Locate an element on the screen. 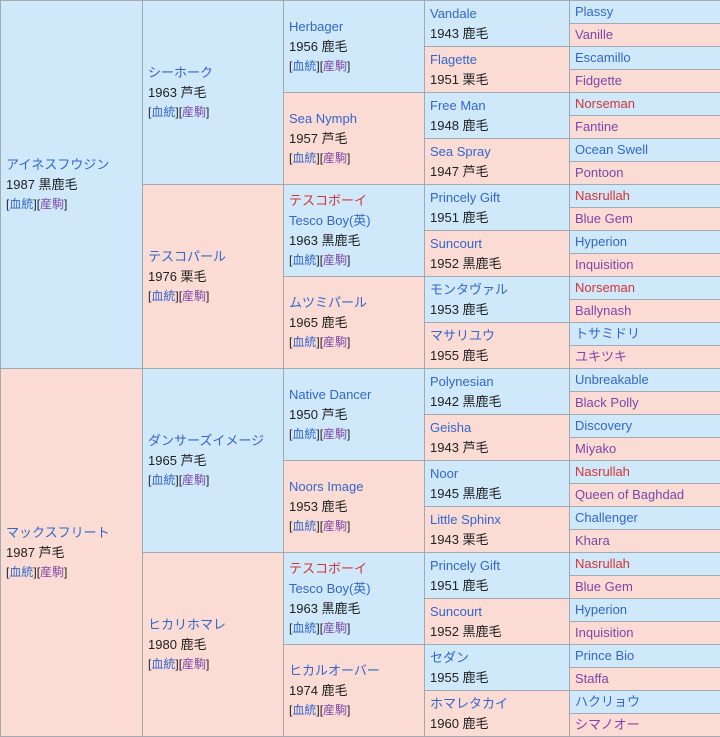 The image size is (720, 737). horse-name: Sea Nymph is located at coordinates (354, 119).